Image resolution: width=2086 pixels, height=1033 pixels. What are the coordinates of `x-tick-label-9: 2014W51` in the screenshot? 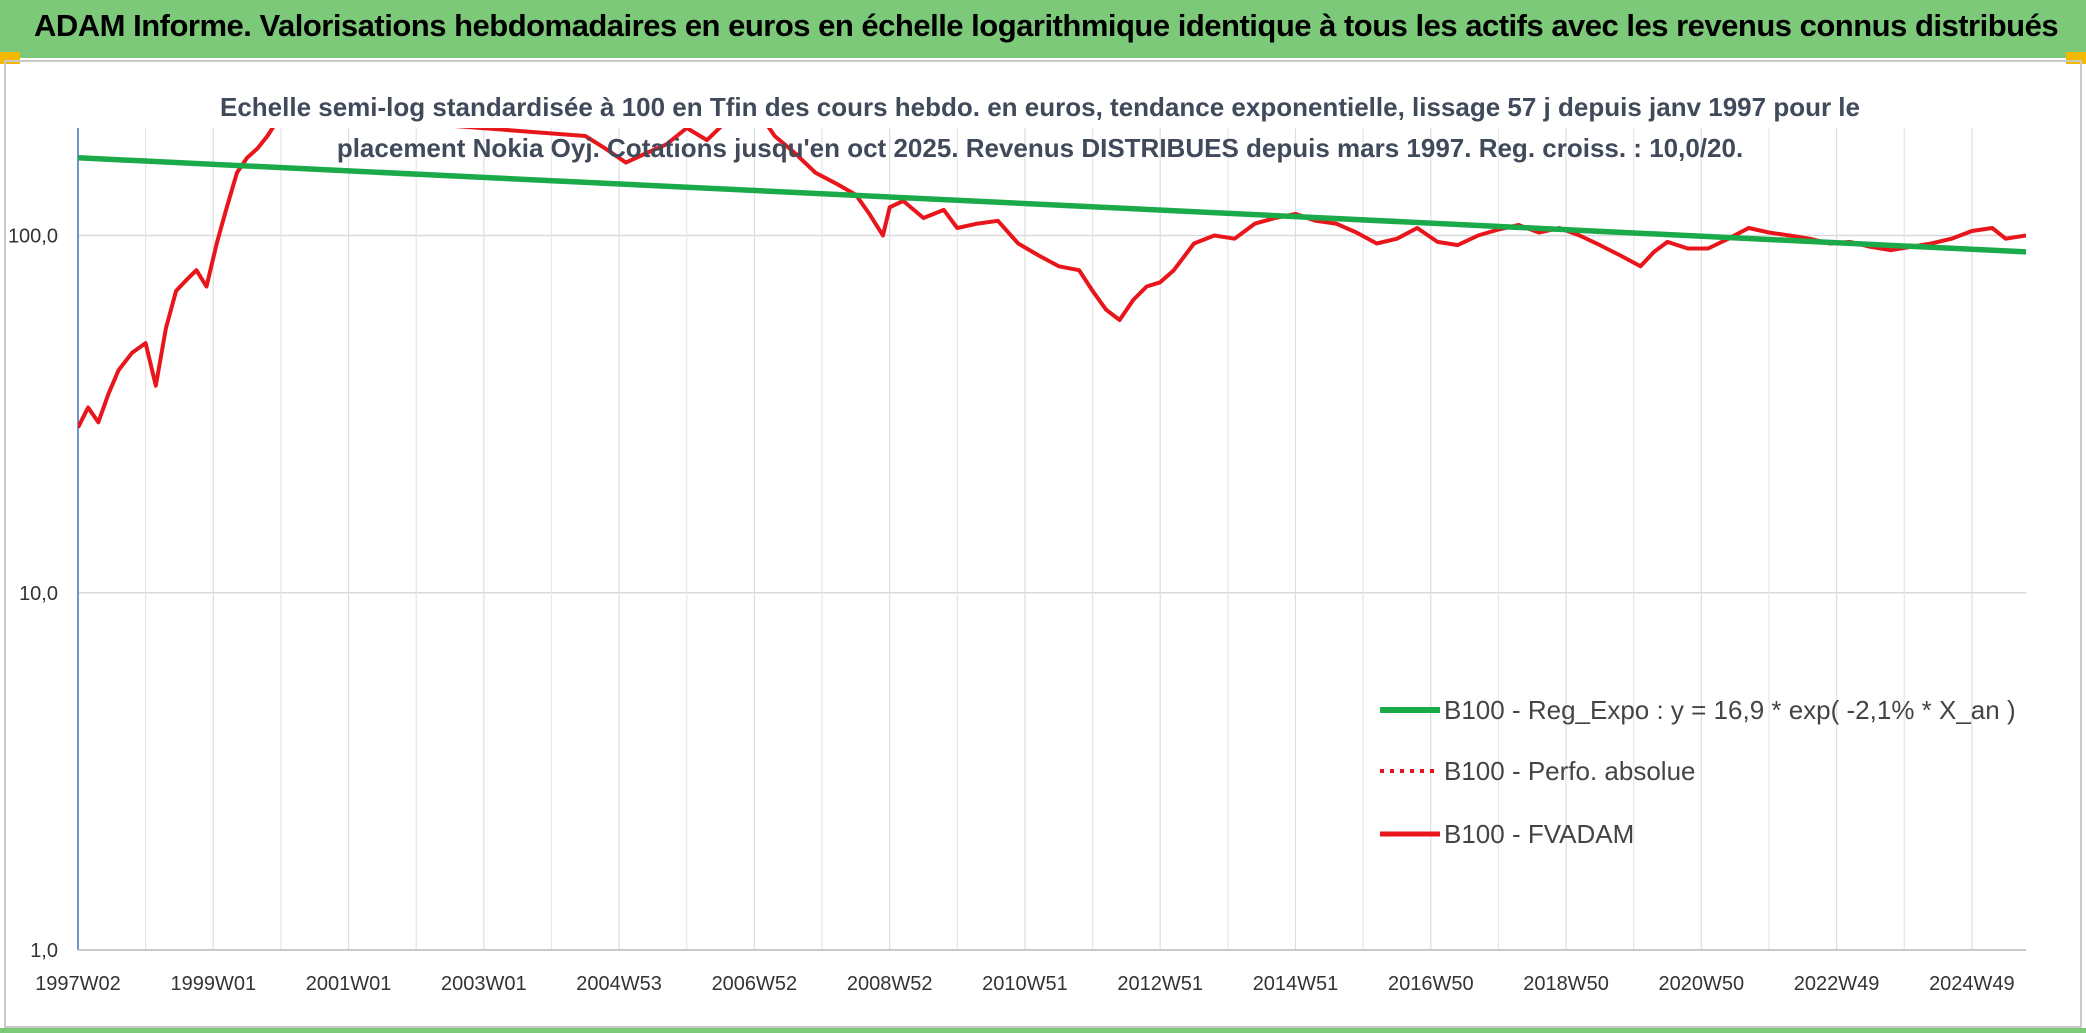 It's located at (1296, 984).